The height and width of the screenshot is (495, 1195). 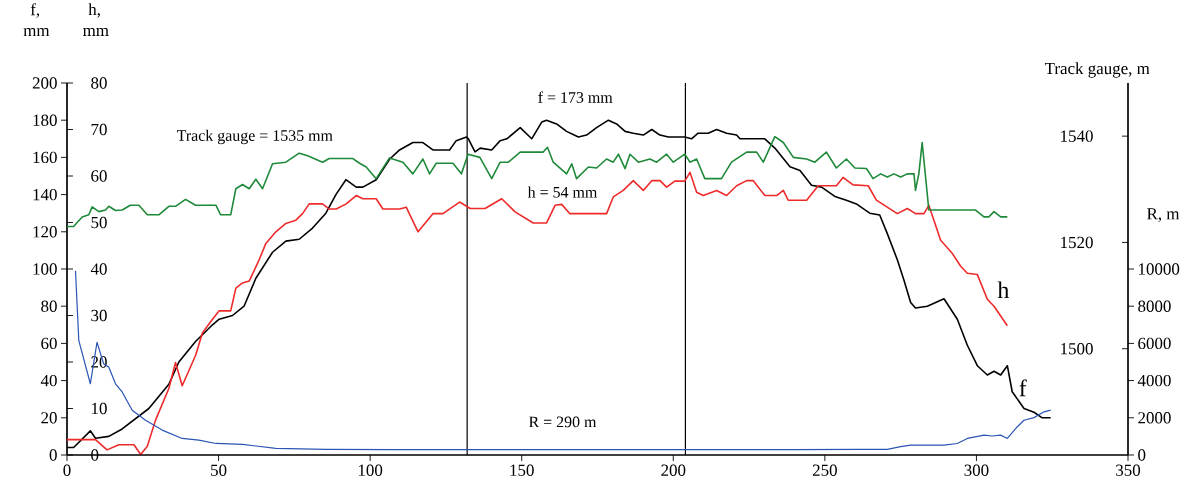 I want to click on y-tick-label: 140, so click(x=45, y=194).